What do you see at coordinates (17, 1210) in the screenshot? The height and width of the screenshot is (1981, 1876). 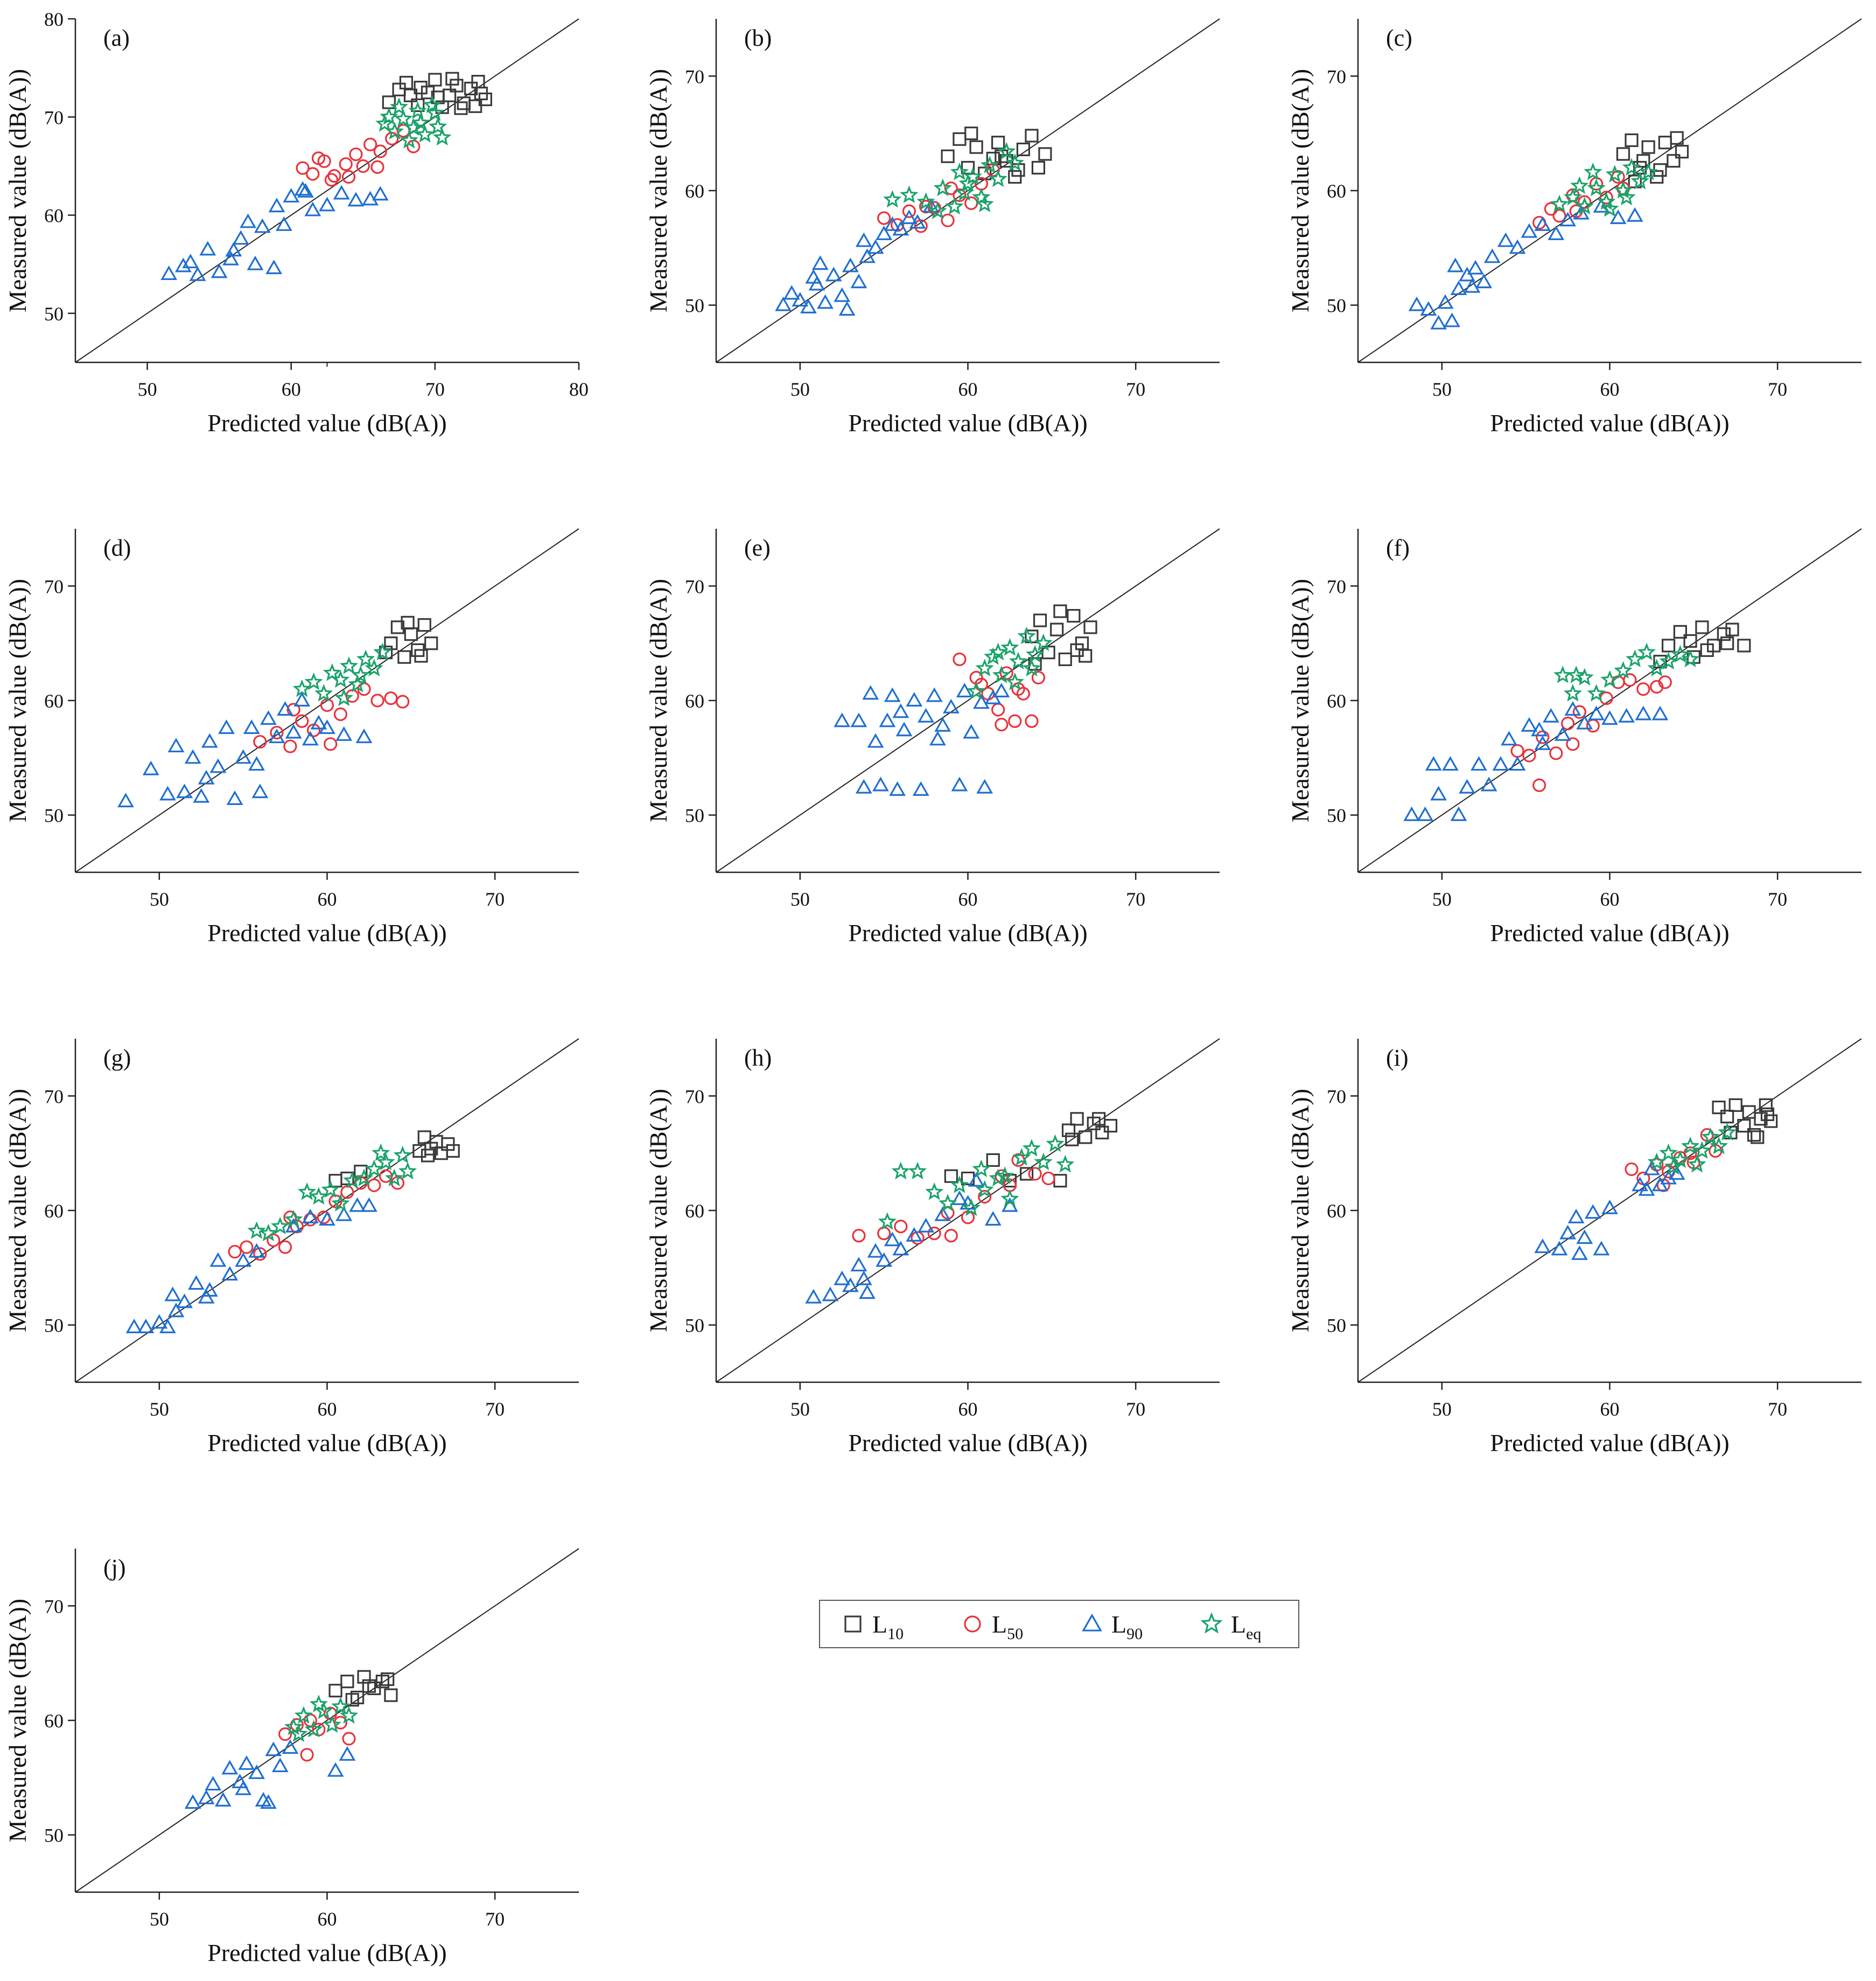 I see `y-axis-title: Measured value (dB(A))` at bounding box center [17, 1210].